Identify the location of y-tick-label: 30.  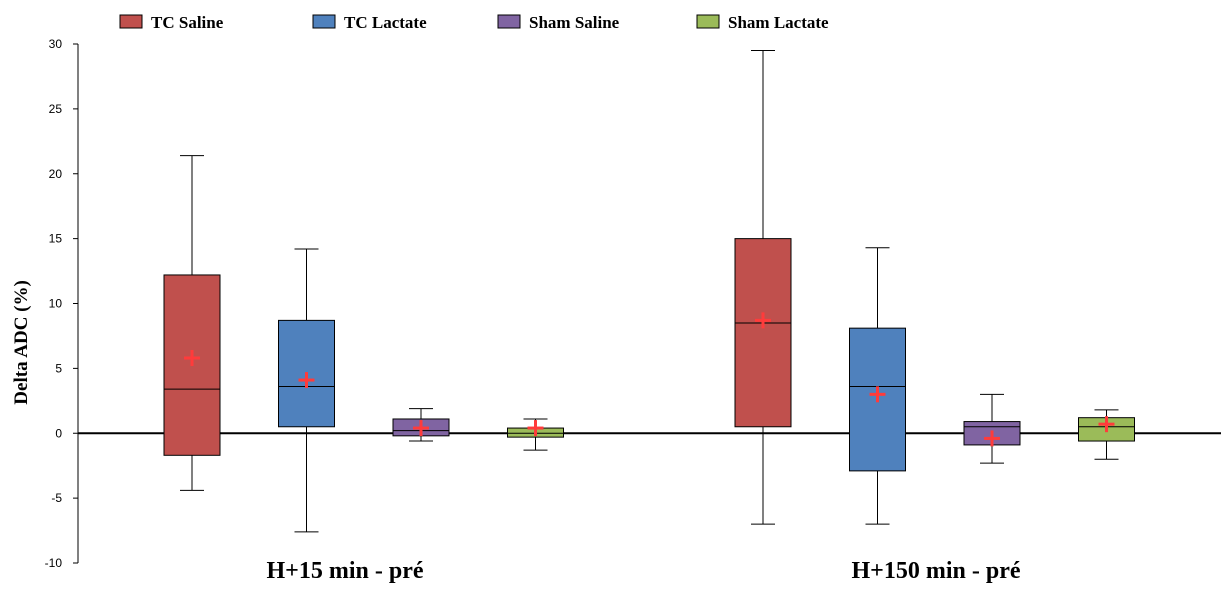
(56, 44).